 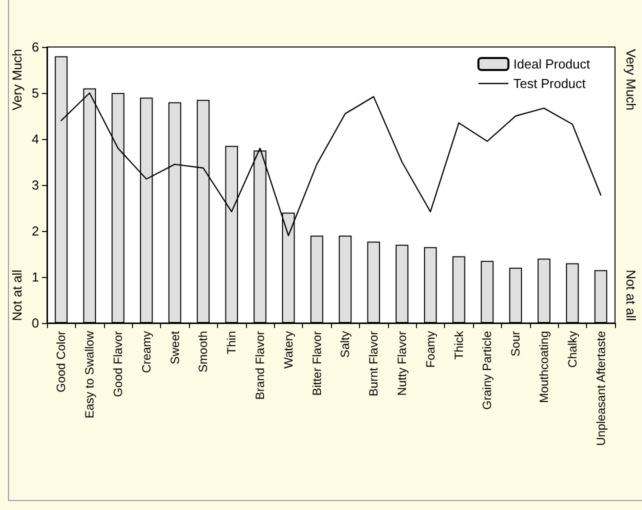 I want to click on legend-label: Test Product, so click(x=549, y=83).